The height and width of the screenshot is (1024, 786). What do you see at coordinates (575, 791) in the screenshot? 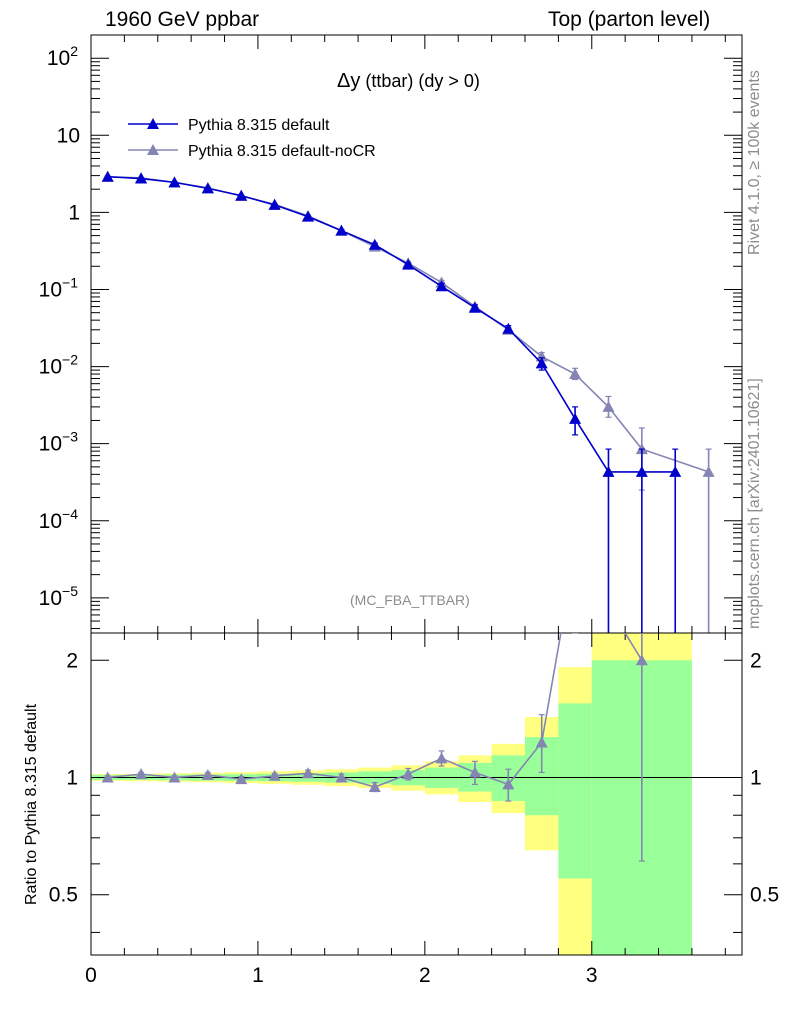
I see `green-band-bin` at bounding box center [575, 791].